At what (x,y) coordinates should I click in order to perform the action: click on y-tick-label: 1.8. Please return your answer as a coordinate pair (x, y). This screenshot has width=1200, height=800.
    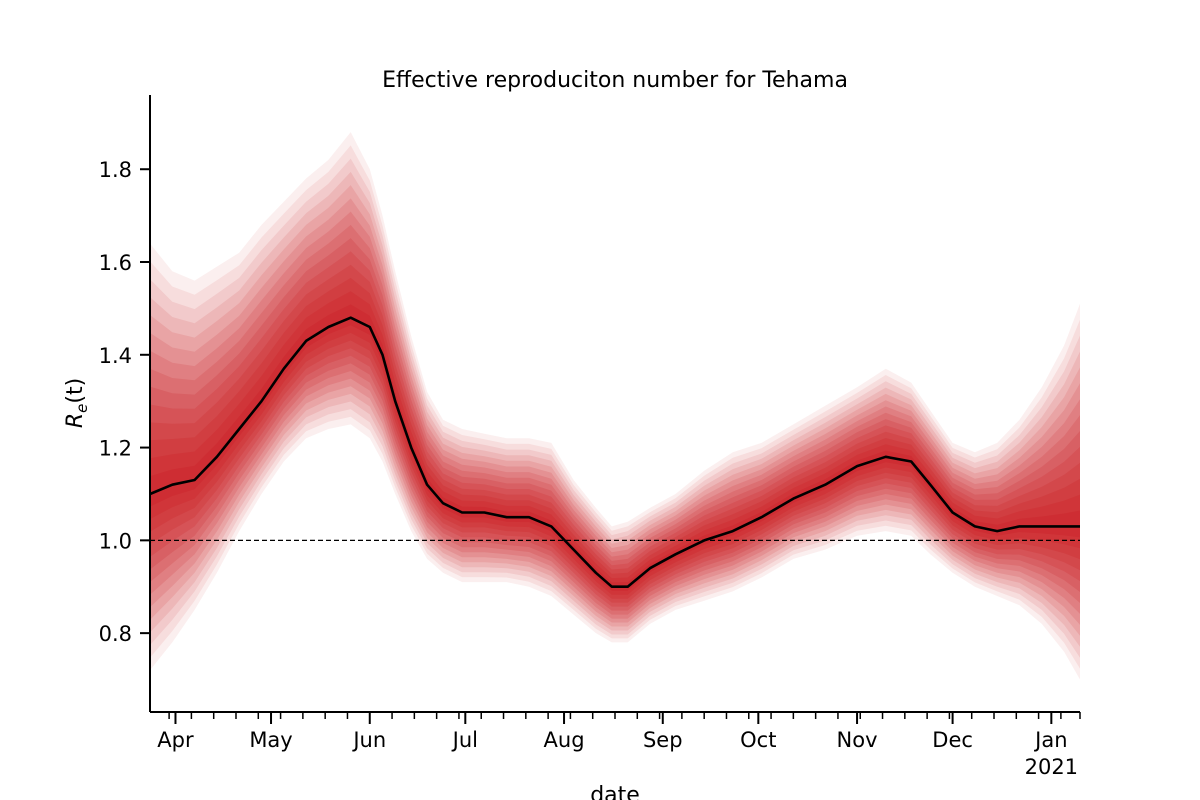
    Looking at the image, I should click on (115, 170).